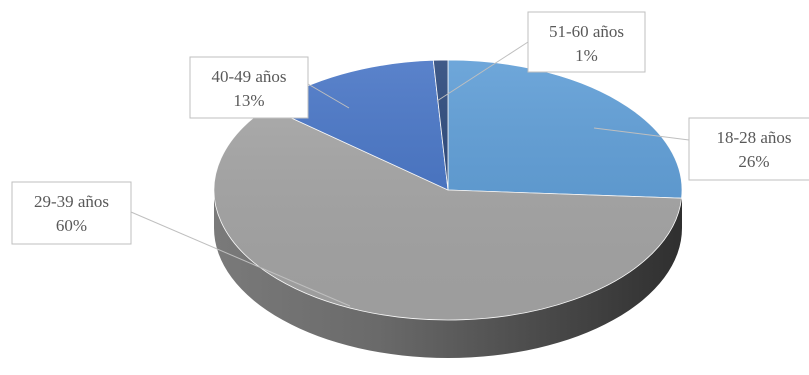 This screenshot has height=375, width=809. I want to click on data-label-29-39: 29-39 años 60%, so click(181, 244).